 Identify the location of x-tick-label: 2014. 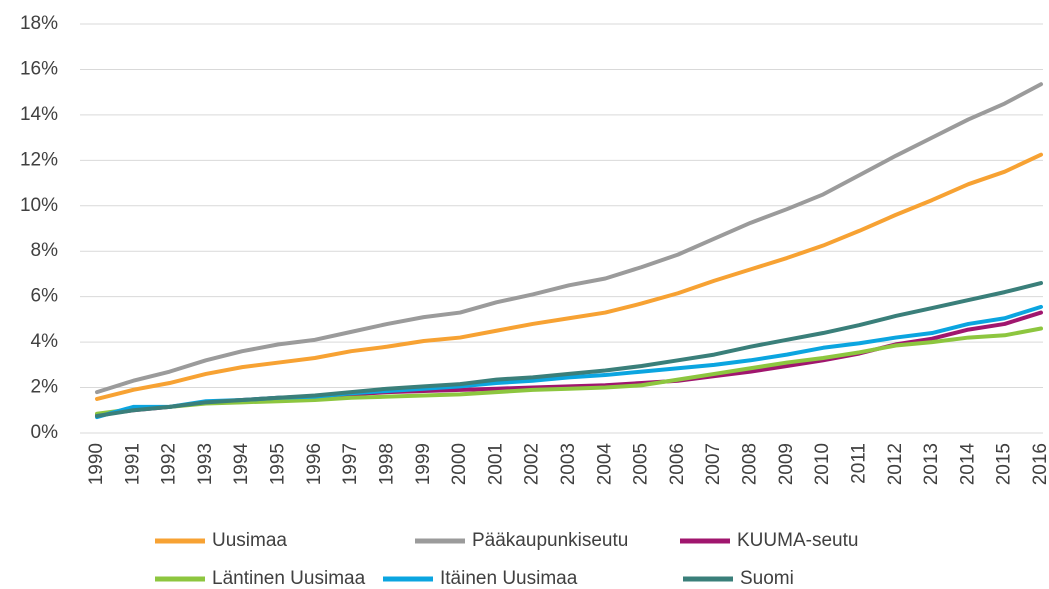
(967, 464).